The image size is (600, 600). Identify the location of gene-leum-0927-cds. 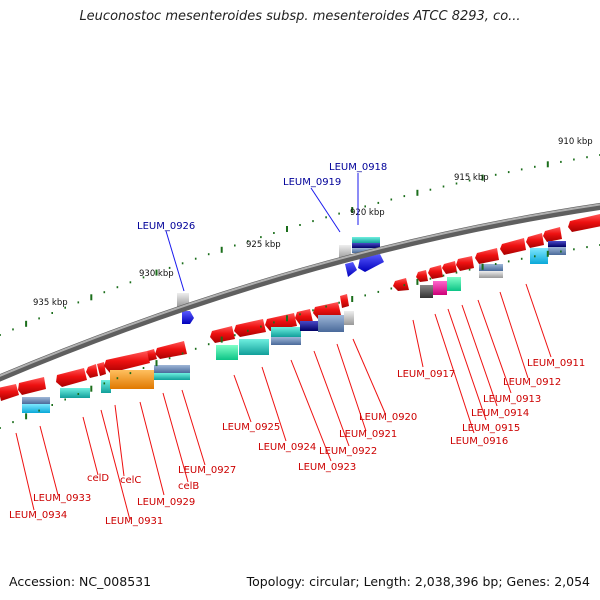
(171, 350).